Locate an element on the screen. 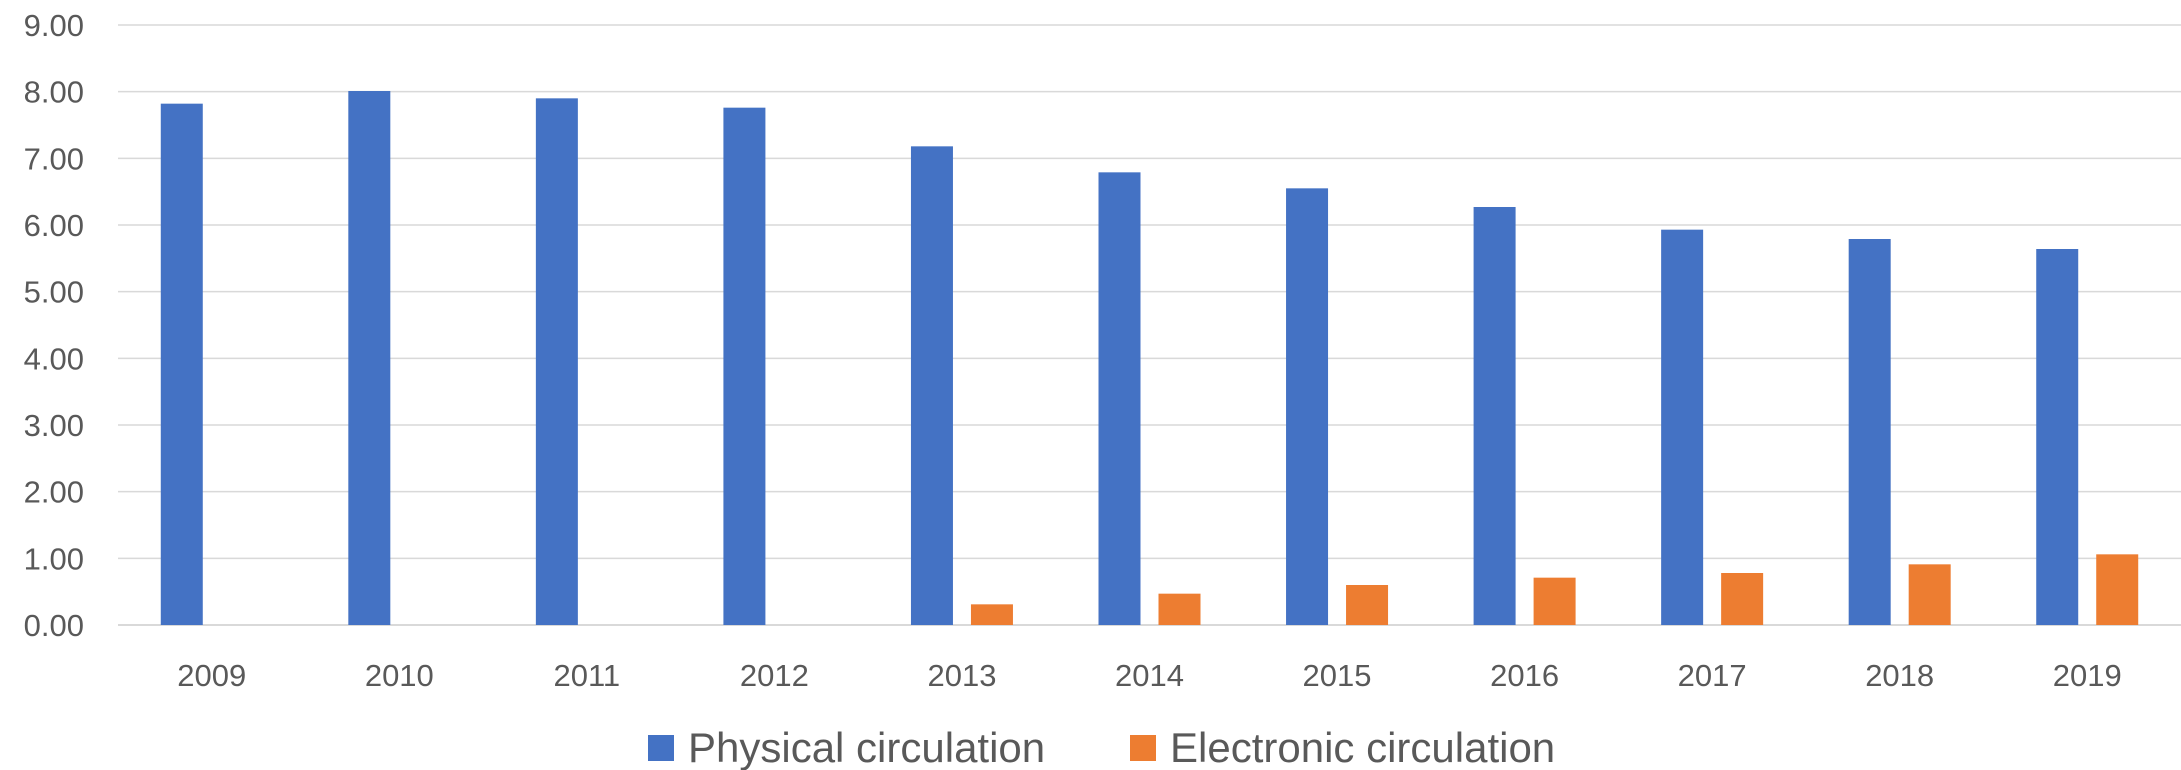  y-tick-label: 3.00 is located at coordinates (54, 425).